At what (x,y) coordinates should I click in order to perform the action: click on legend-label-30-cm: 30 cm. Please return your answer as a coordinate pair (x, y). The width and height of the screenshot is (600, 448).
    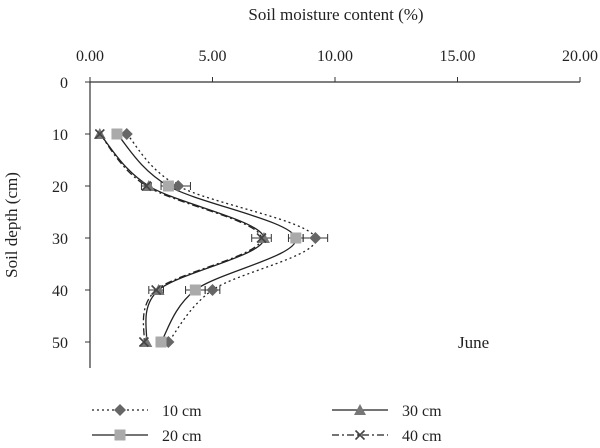
    Looking at the image, I should click on (422, 411).